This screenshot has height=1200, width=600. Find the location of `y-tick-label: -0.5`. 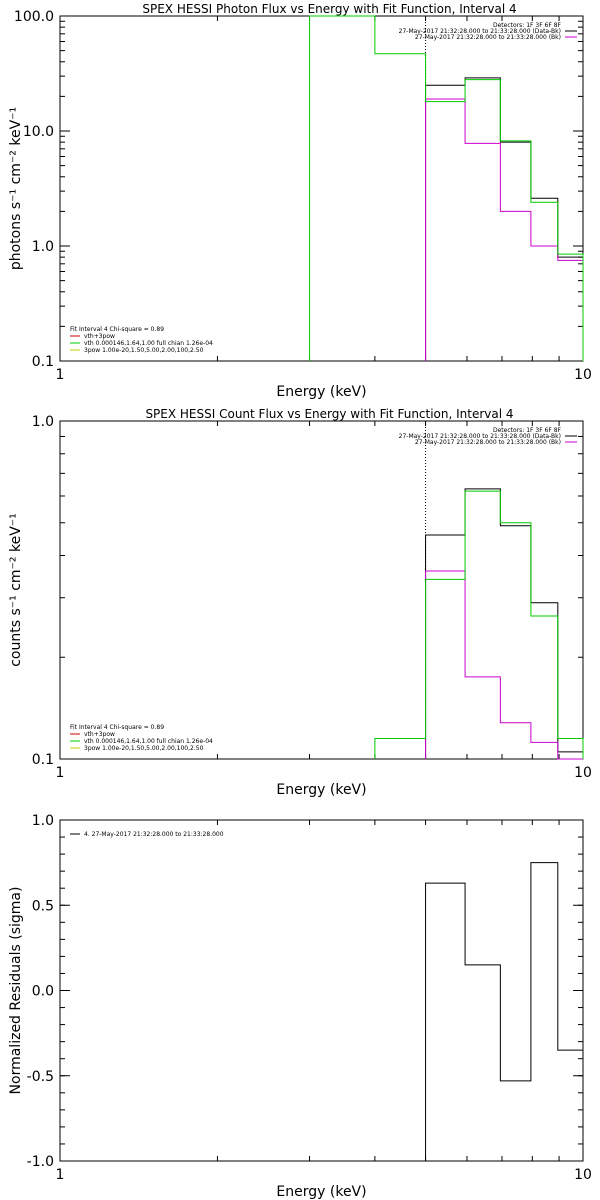

y-tick-label: -0.5 is located at coordinates (40, 1077).